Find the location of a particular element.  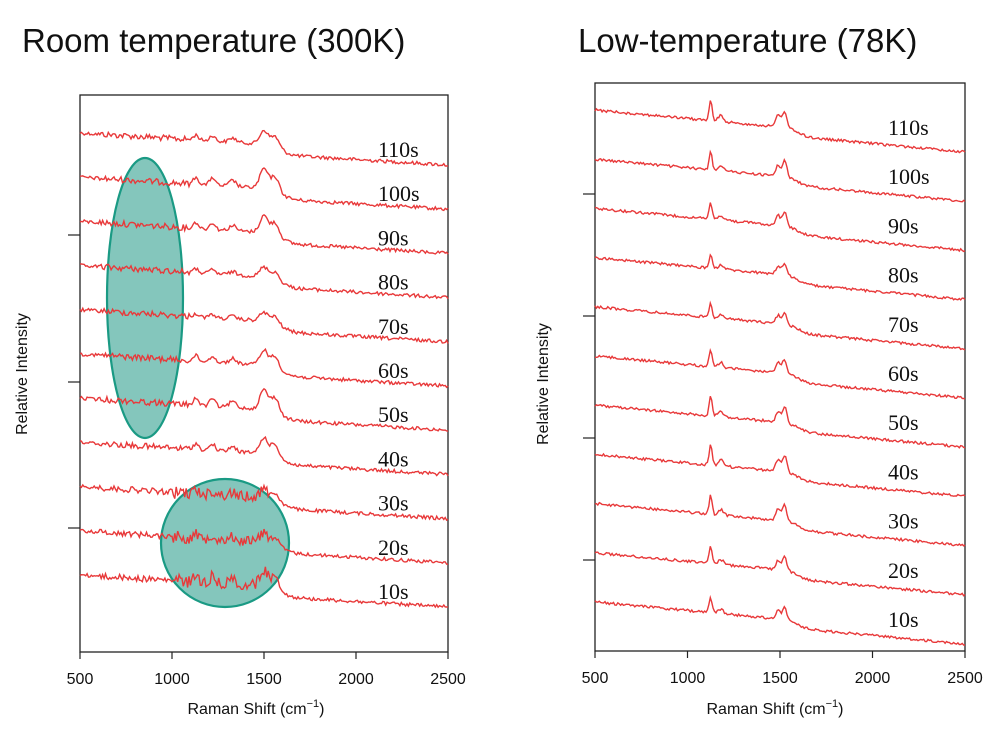

right-x-tick-label: 1000 is located at coordinates (688, 678).